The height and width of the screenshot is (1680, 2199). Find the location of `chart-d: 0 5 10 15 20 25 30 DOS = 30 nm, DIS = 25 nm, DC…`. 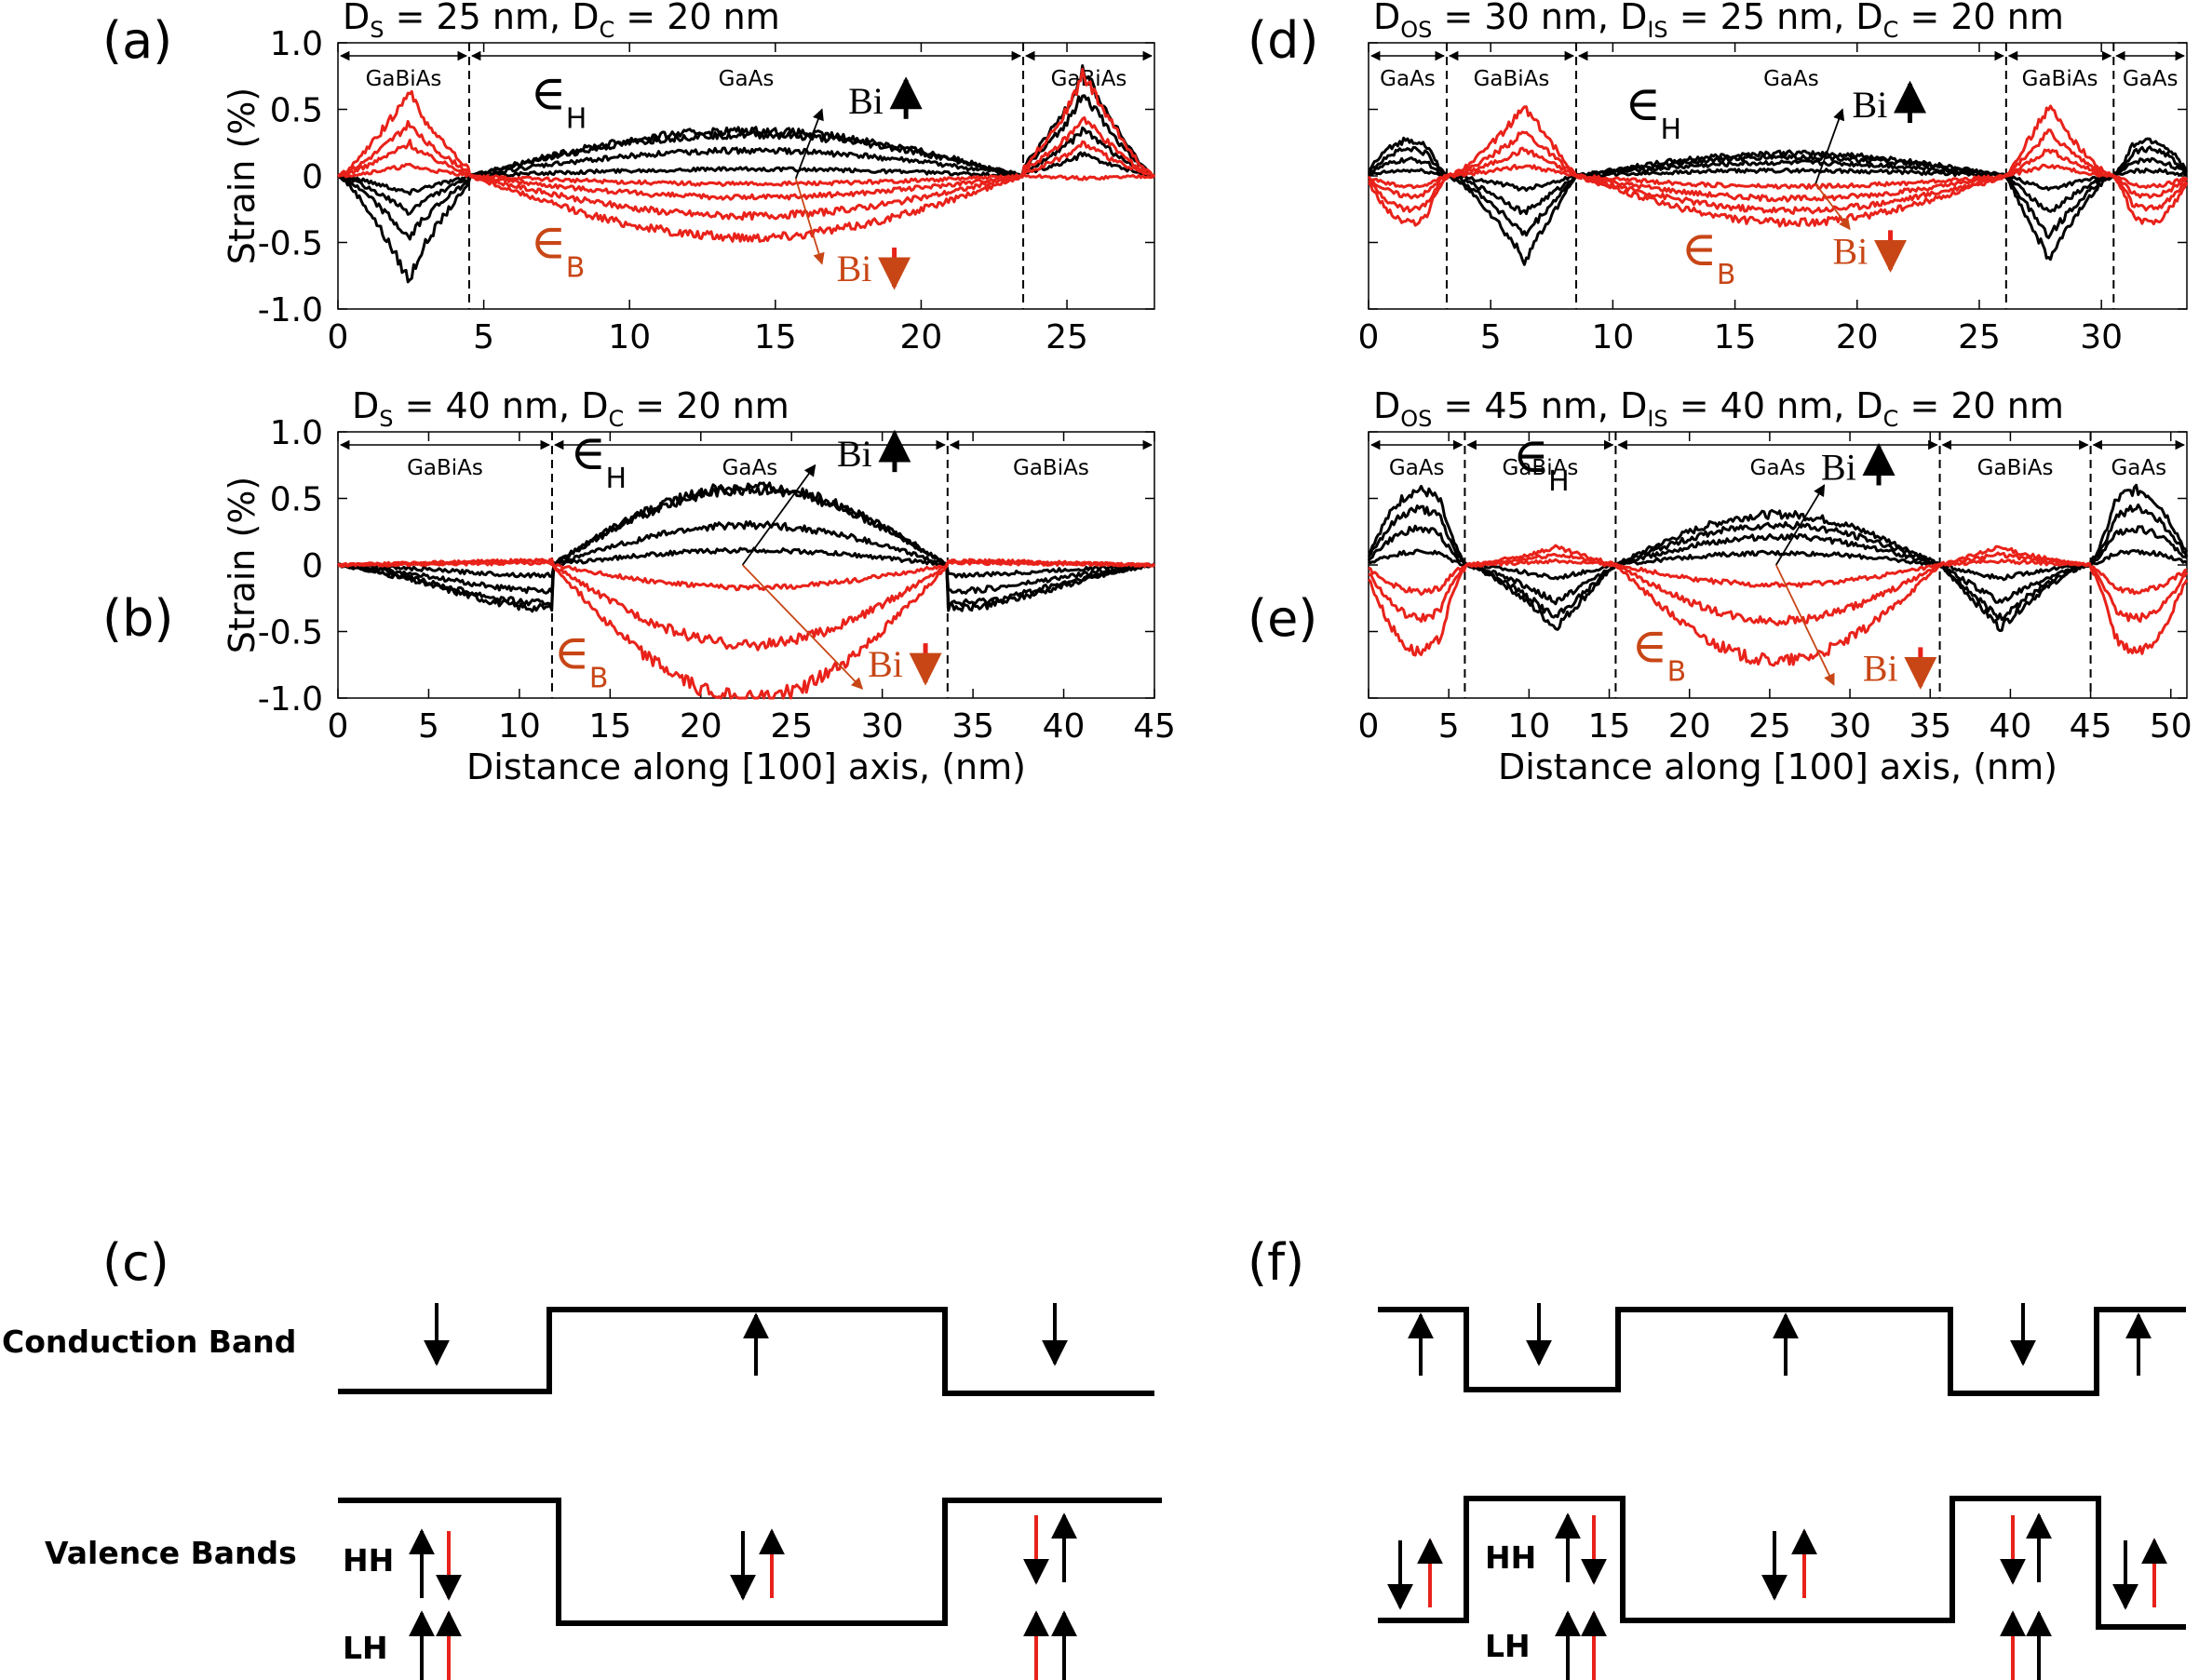

chart-d: 0 5 10 15 20 25 30 DOS = 30 nm, DIS = 25 nm, DC… is located at coordinates (1773, 178).